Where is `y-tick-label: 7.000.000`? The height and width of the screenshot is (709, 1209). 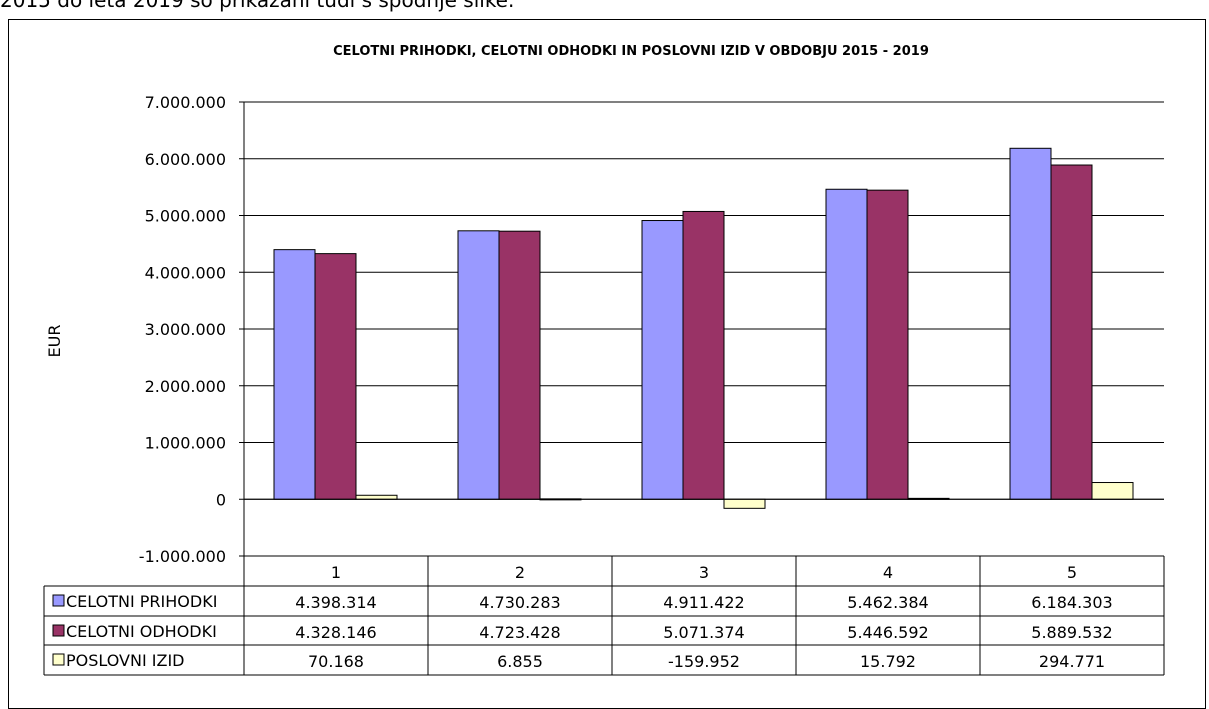
y-tick-label: 7.000.000 is located at coordinates (185, 102).